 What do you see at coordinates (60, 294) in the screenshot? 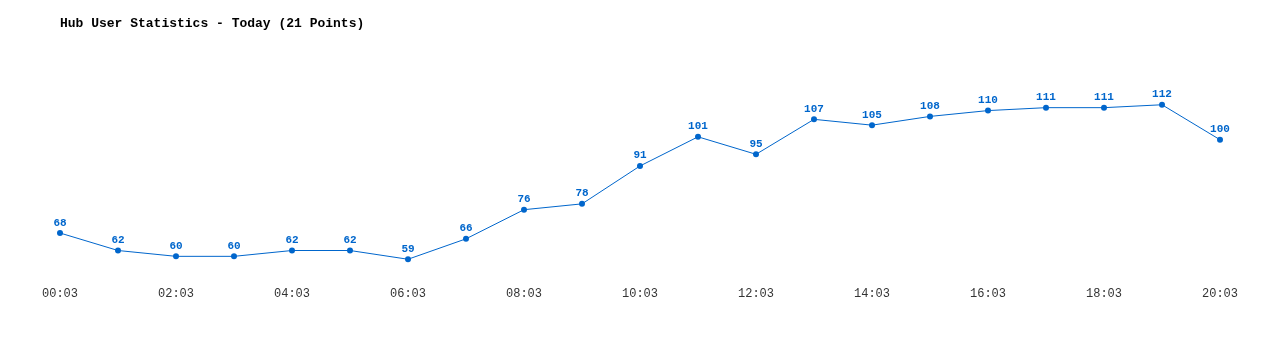
I see `x-tick-label: 00:03` at bounding box center [60, 294].